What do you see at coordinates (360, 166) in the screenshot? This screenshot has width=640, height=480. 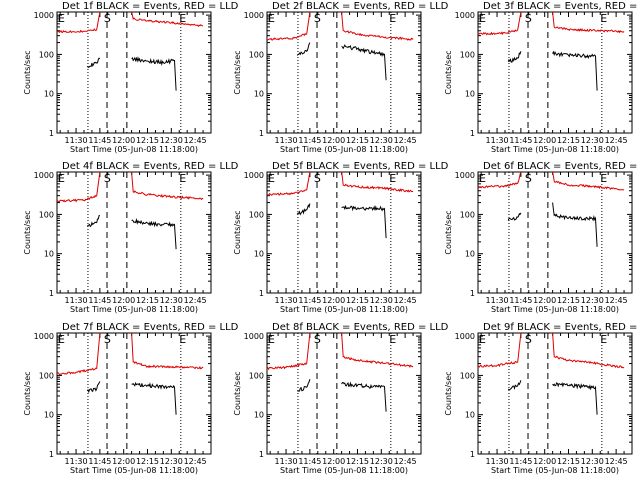 I see `panel-title: Det 5f BLACK = Events, RED = LLD` at bounding box center [360, 166].